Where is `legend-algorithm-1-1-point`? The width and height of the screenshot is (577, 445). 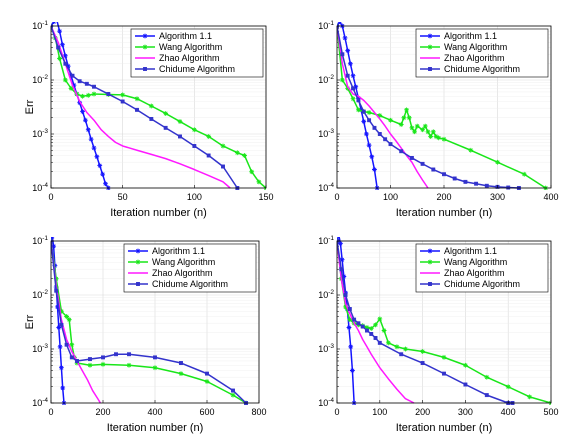 legend-algorithm-1-1-point is located at coordinates (145, 36).